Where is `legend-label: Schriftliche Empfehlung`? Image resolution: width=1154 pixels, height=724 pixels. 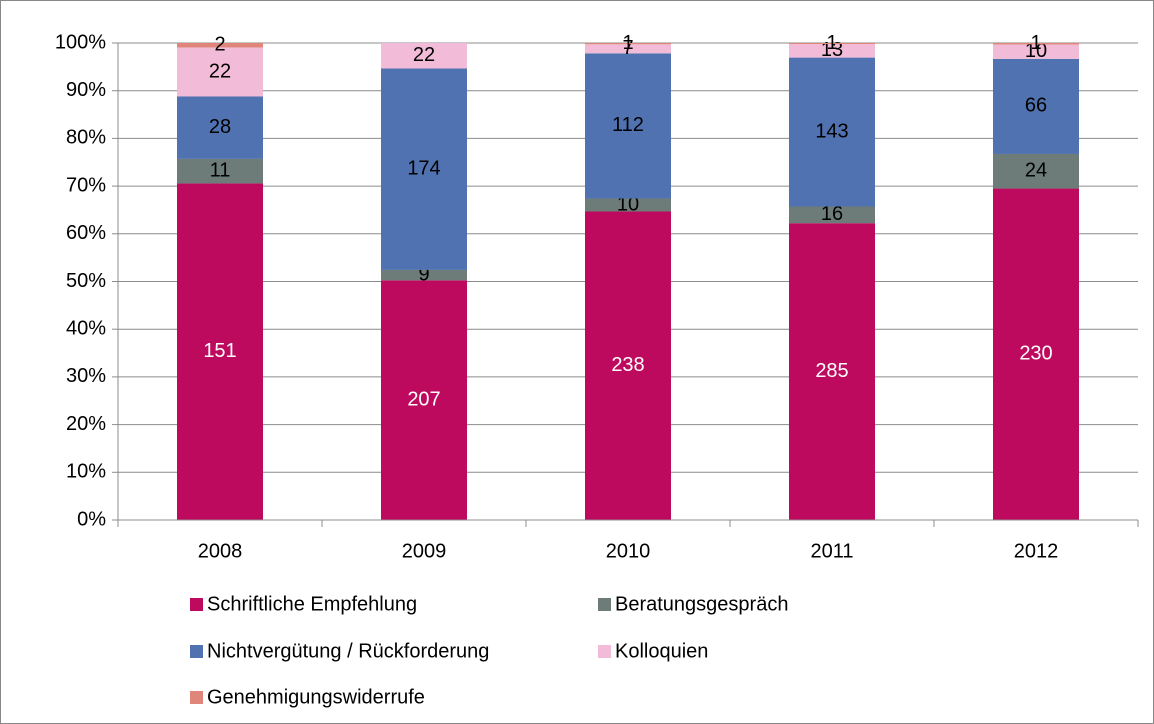
legend-label: Schriftliche Empfehlung is located at coordinates (312, 604).